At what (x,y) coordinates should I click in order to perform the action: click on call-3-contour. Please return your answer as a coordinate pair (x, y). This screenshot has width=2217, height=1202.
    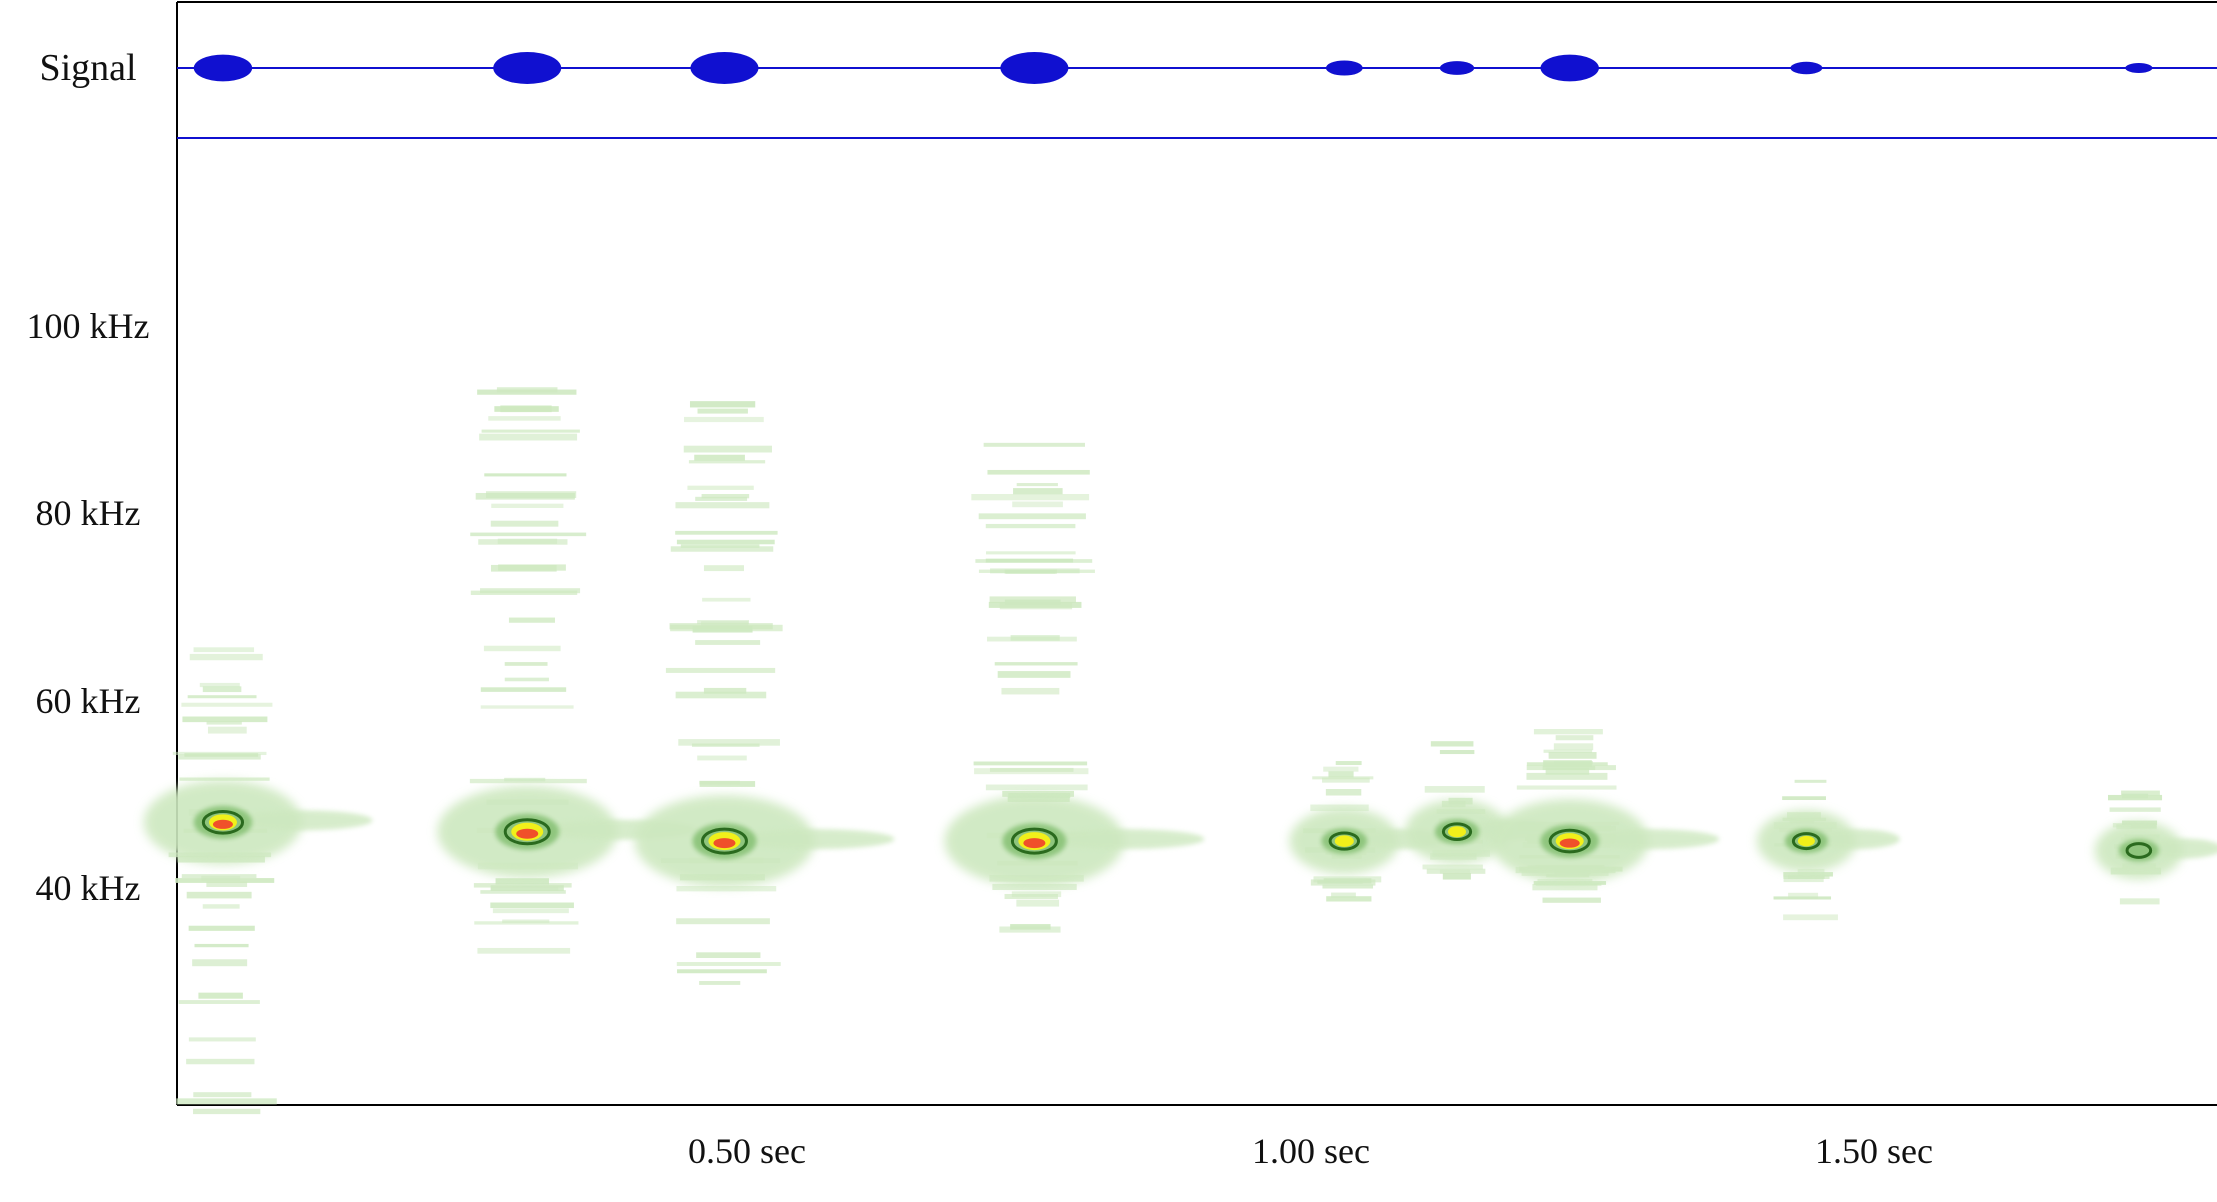
    Looking at the image, I should click on (724, 841).